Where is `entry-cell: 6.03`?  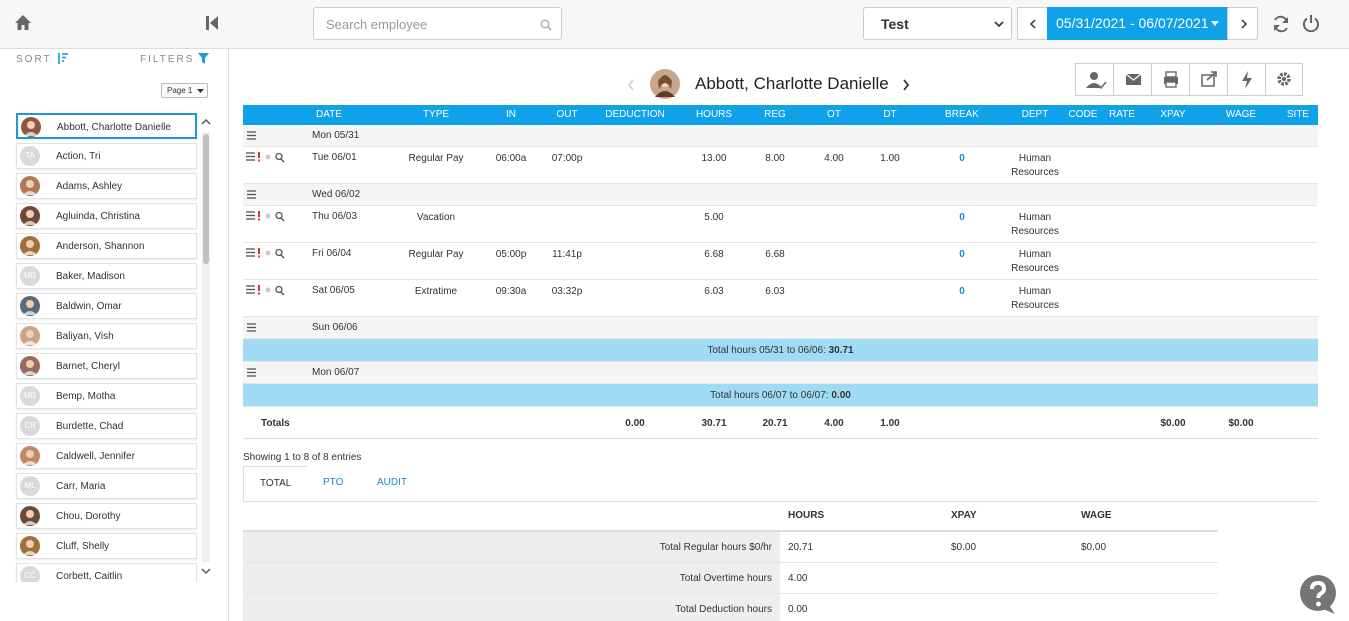
entry-cell: 6.03 is located at coordinates (714, 291).